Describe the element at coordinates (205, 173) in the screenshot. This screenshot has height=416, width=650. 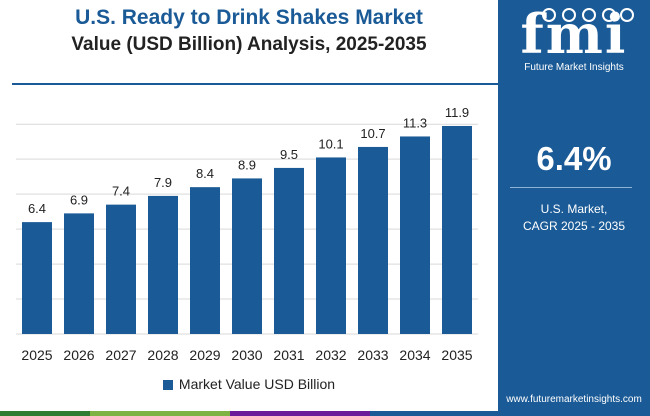
I see `data-label: 8.4` at that location.